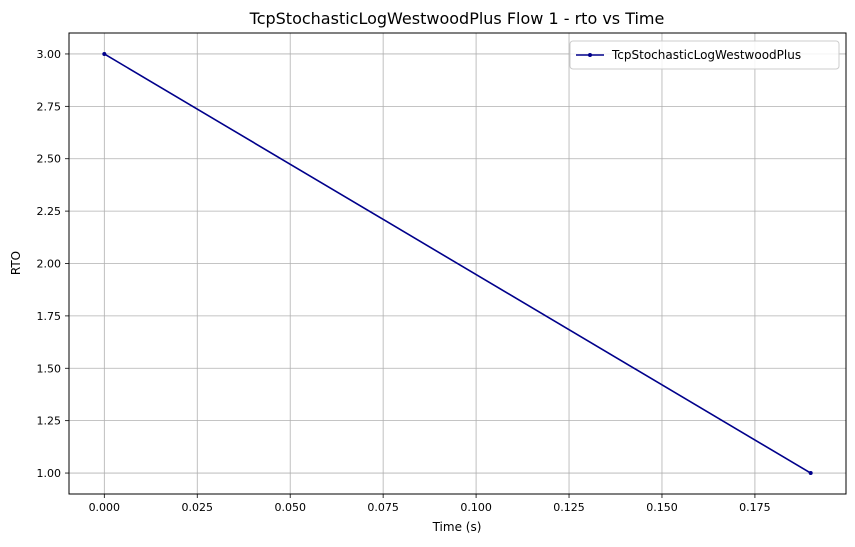  What do you see at coordinates (49, 159) in the screenshot?
I see `y-tick-label: 2.50` at bounding box center [49, 159].